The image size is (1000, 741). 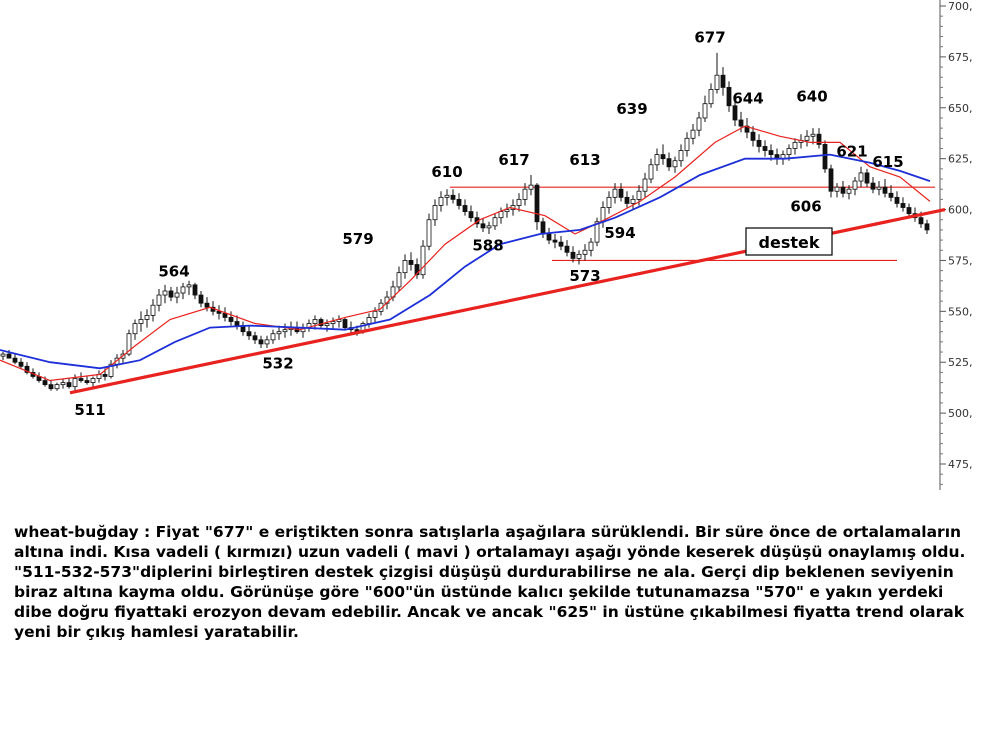 I want to click on peak-label: 644, so click(x=747, y=99).